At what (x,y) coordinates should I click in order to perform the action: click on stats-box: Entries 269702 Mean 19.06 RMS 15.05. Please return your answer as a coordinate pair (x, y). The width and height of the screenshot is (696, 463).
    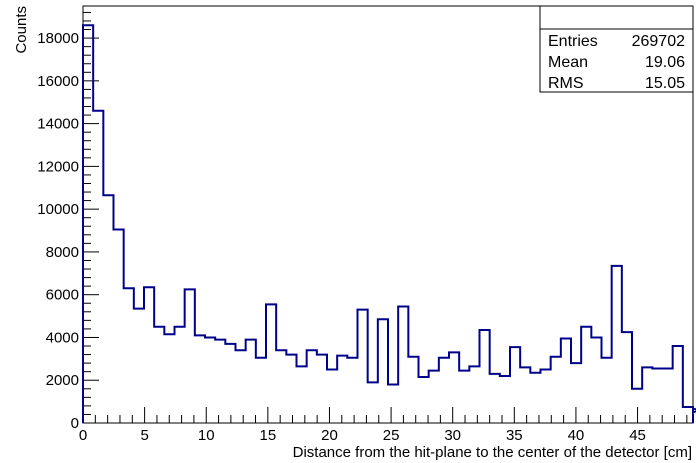
    Looking at the image, I should click on (616, 49).